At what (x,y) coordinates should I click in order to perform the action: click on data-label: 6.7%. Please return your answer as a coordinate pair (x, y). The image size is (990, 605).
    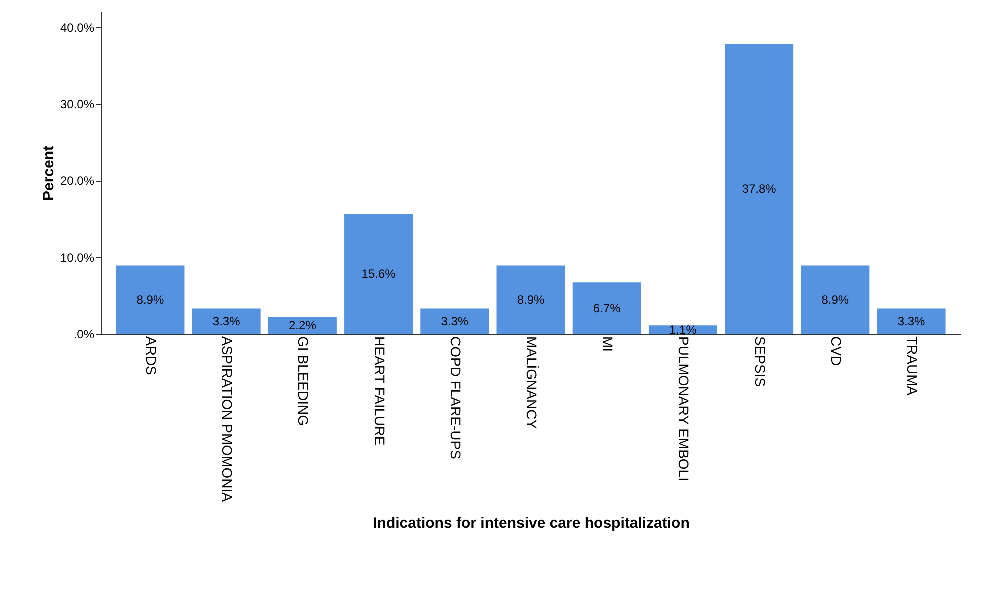
    Looking at the image, I should click on (607, 308).